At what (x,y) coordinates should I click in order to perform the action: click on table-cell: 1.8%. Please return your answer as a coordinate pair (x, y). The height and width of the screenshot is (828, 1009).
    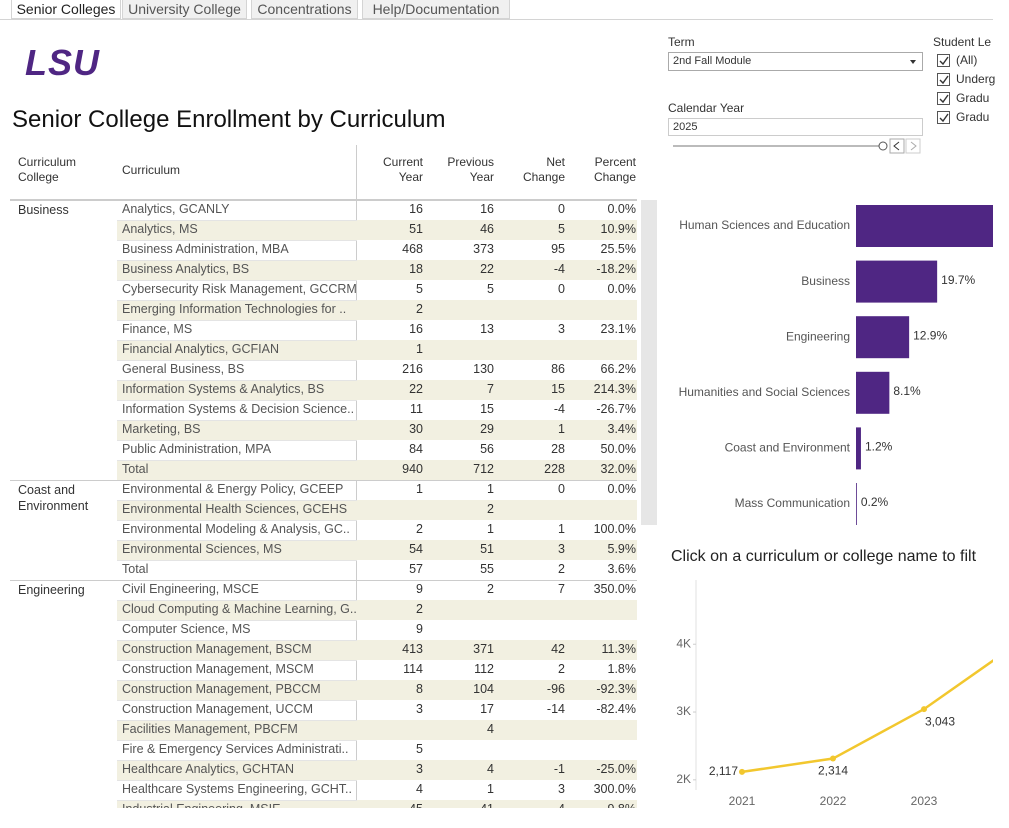
    Looking at the image, I should click on (622, 669).